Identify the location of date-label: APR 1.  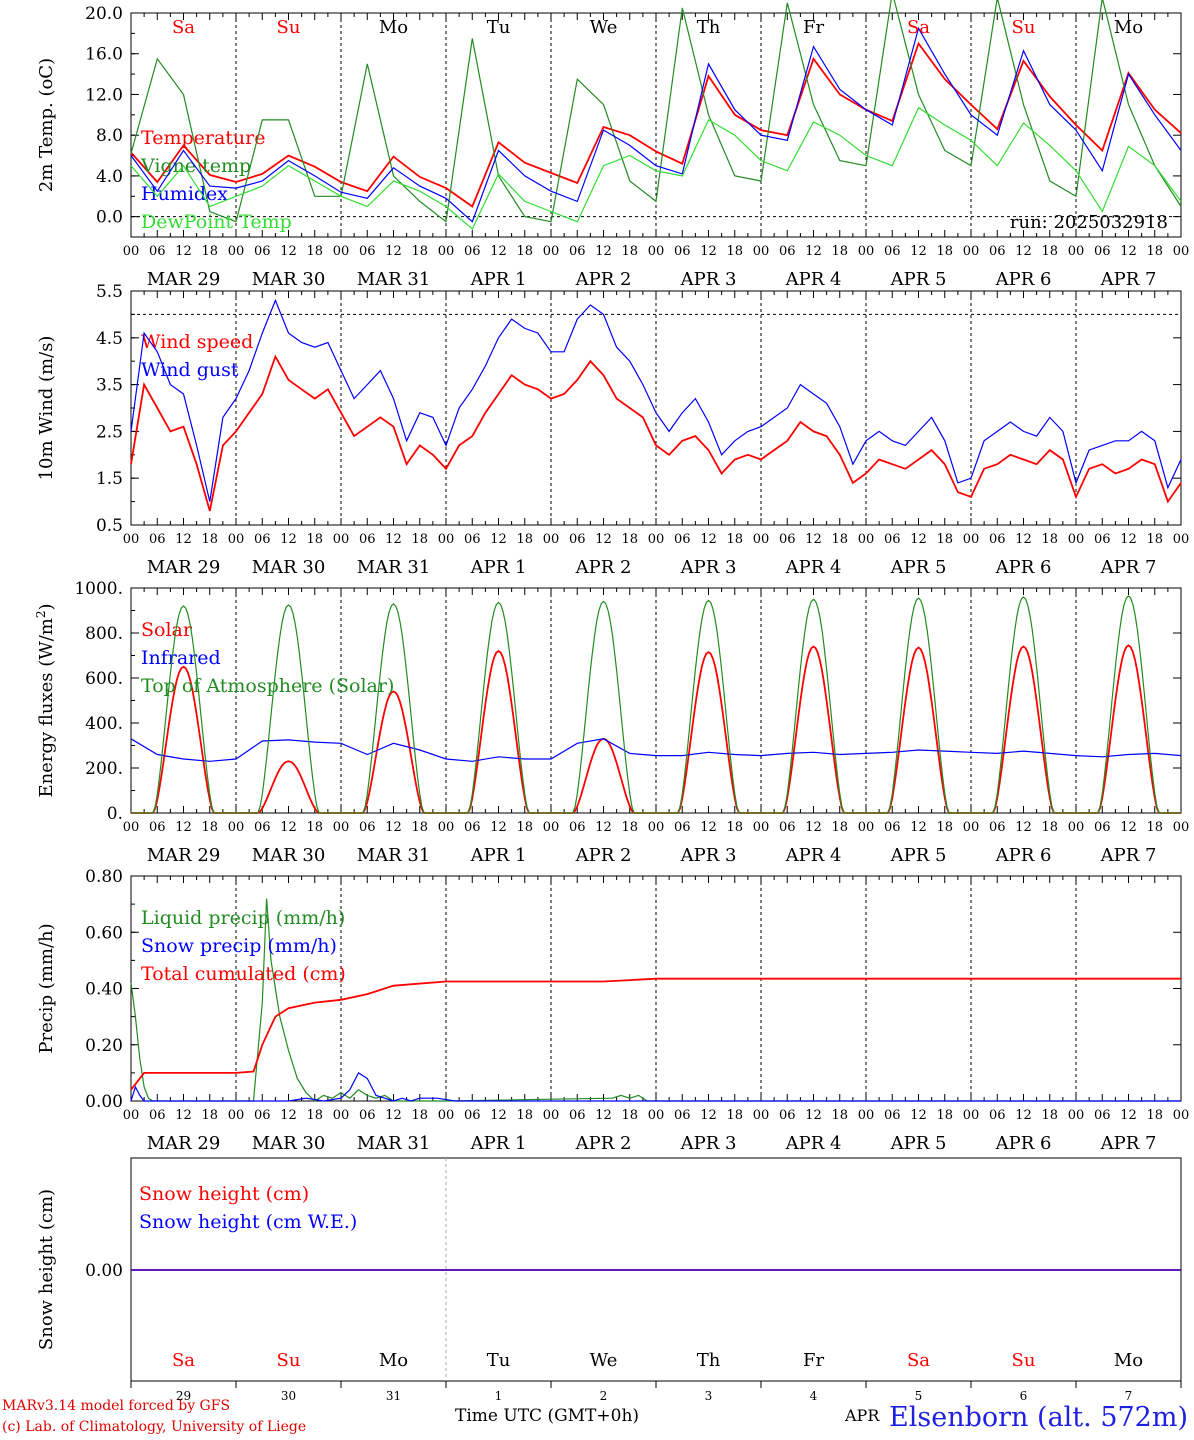
(498, 855).